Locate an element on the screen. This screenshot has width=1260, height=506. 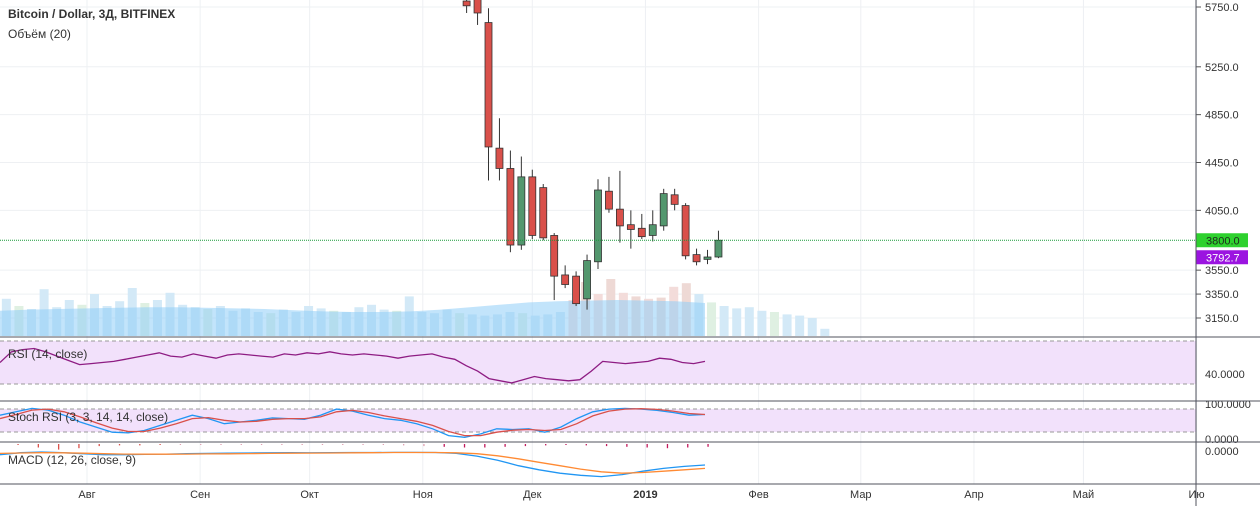
volume-ma-area is located at coordinates (352, 318).